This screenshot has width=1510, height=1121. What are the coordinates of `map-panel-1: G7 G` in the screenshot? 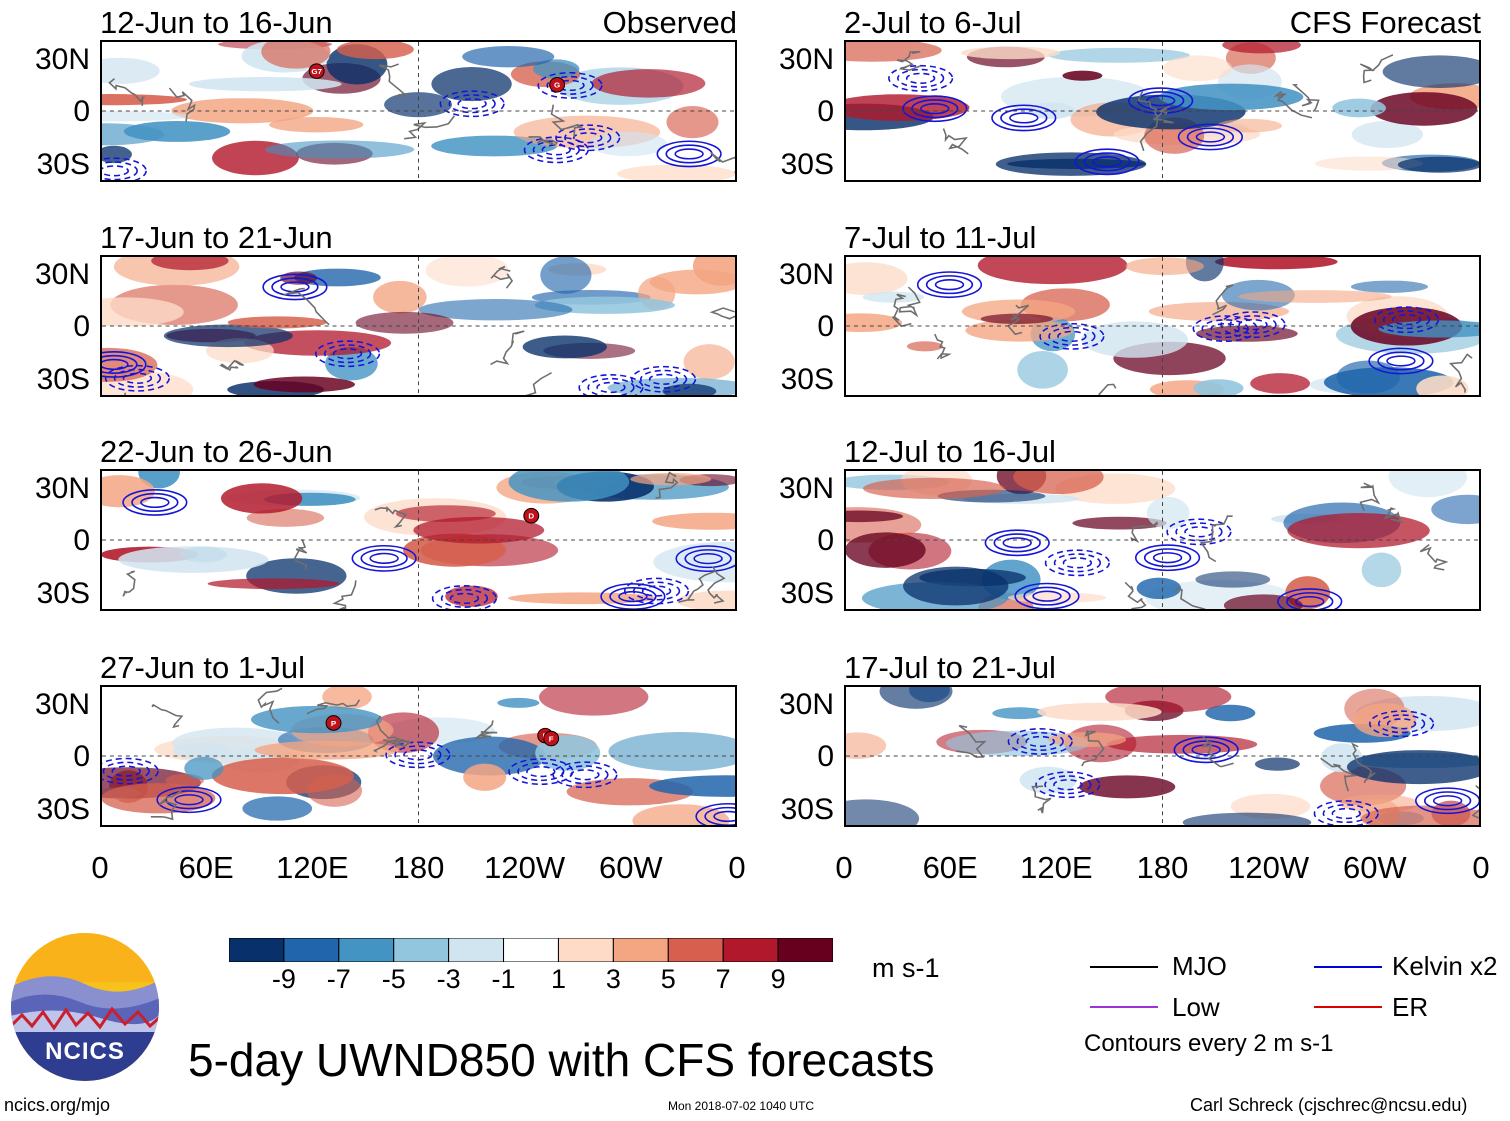 It's located at (418, 111).